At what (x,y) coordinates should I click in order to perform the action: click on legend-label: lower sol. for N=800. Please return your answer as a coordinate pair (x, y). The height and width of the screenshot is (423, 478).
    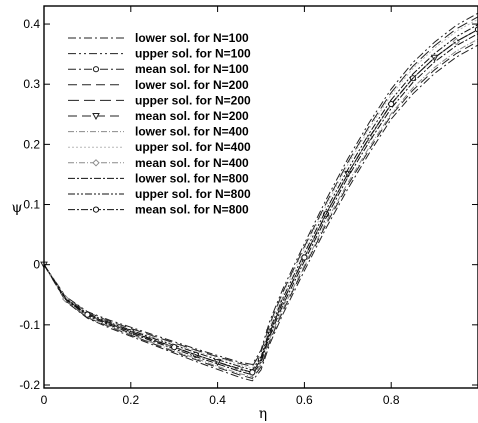
    Looking at the image, I should click on (192, 178).